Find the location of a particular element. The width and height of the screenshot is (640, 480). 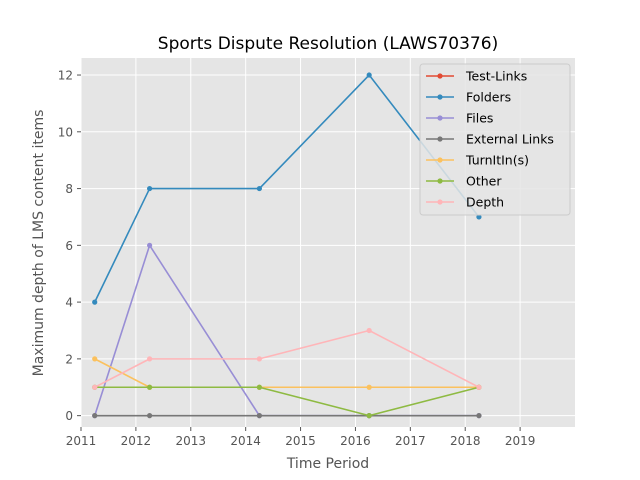

y-tick-label: 2 is located at coordinates (69, 359).